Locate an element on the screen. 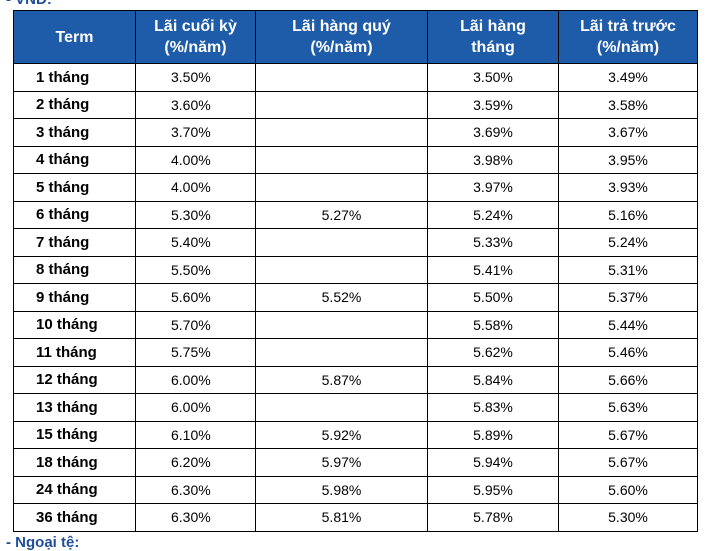 The height and width of the screenshot is (551, 708). section-heading-vnd: - VND: is located at coordinates (29, 4).